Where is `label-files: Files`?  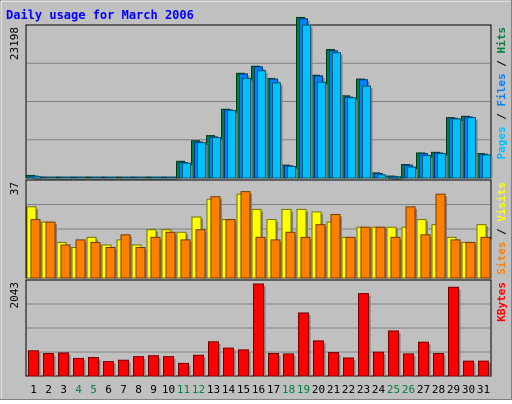
label-files: Files is located at coordinates (501, 89).